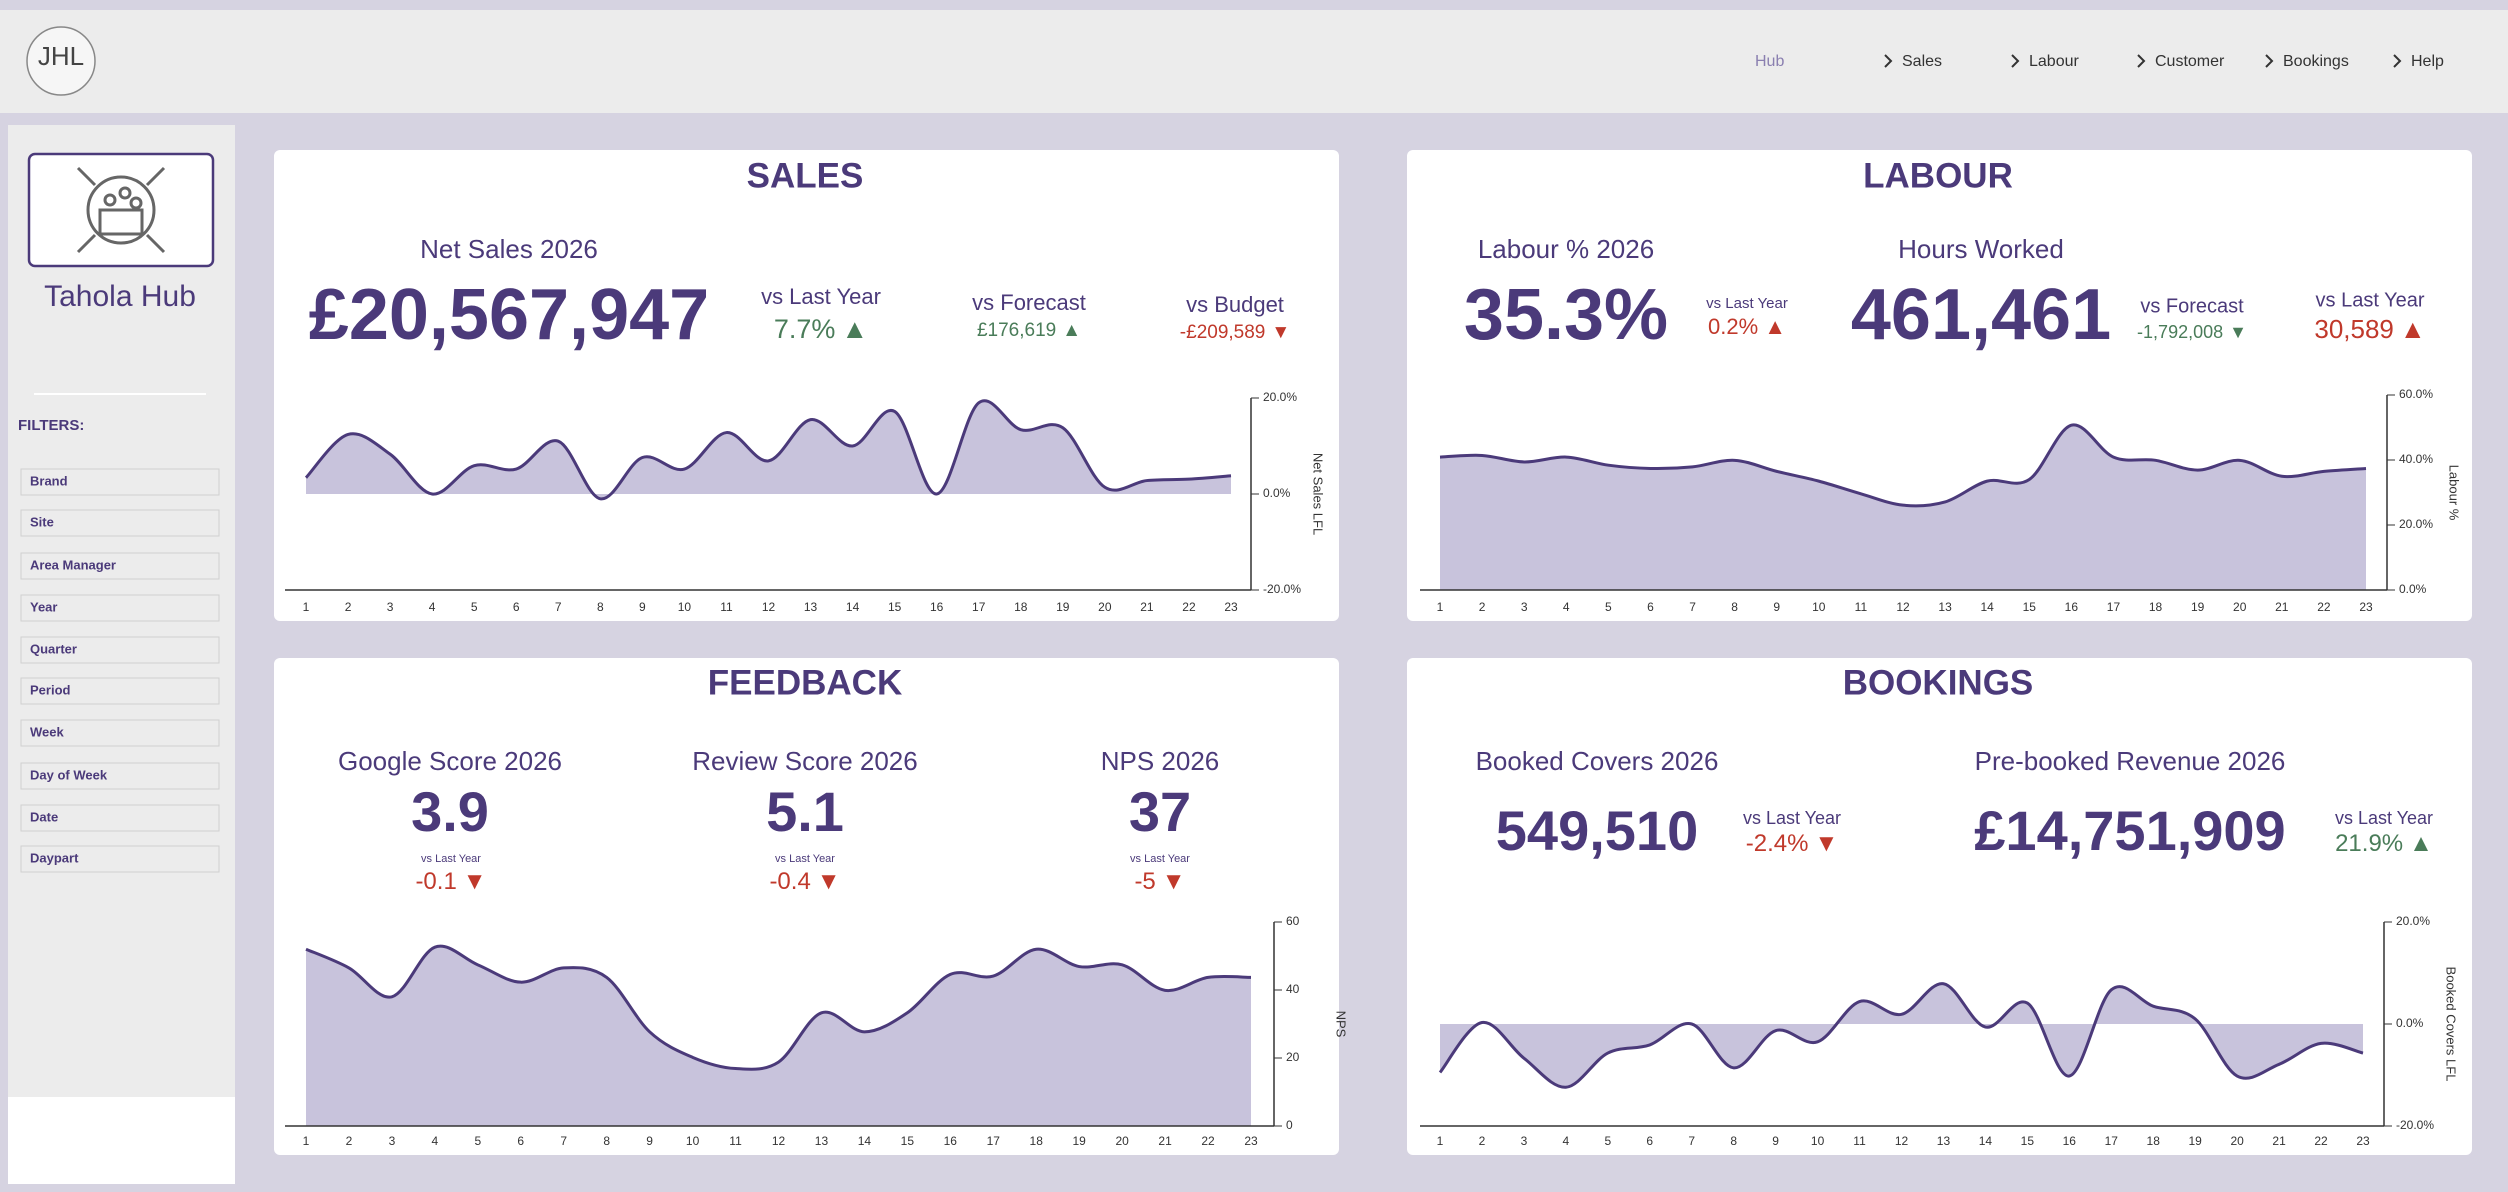 Image resolution: width=2508 pixels, height=1192 pixels. Describe the element at coordinates (73, 564) in the screenshot. I see `filter-label: Area Manager` at that location.